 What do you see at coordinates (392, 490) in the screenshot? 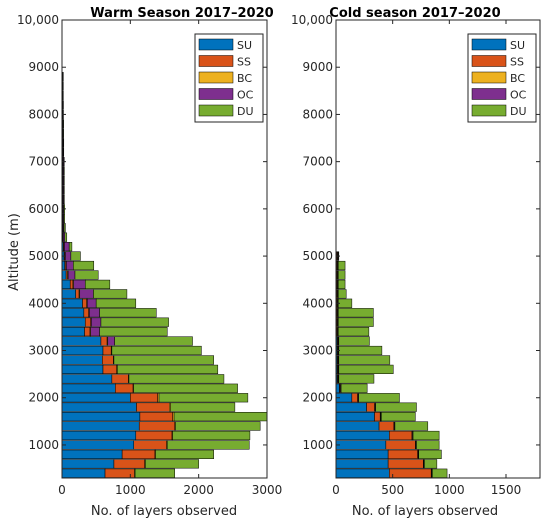
I see `x-tick-label: 500` at bounding box center [392, 490].